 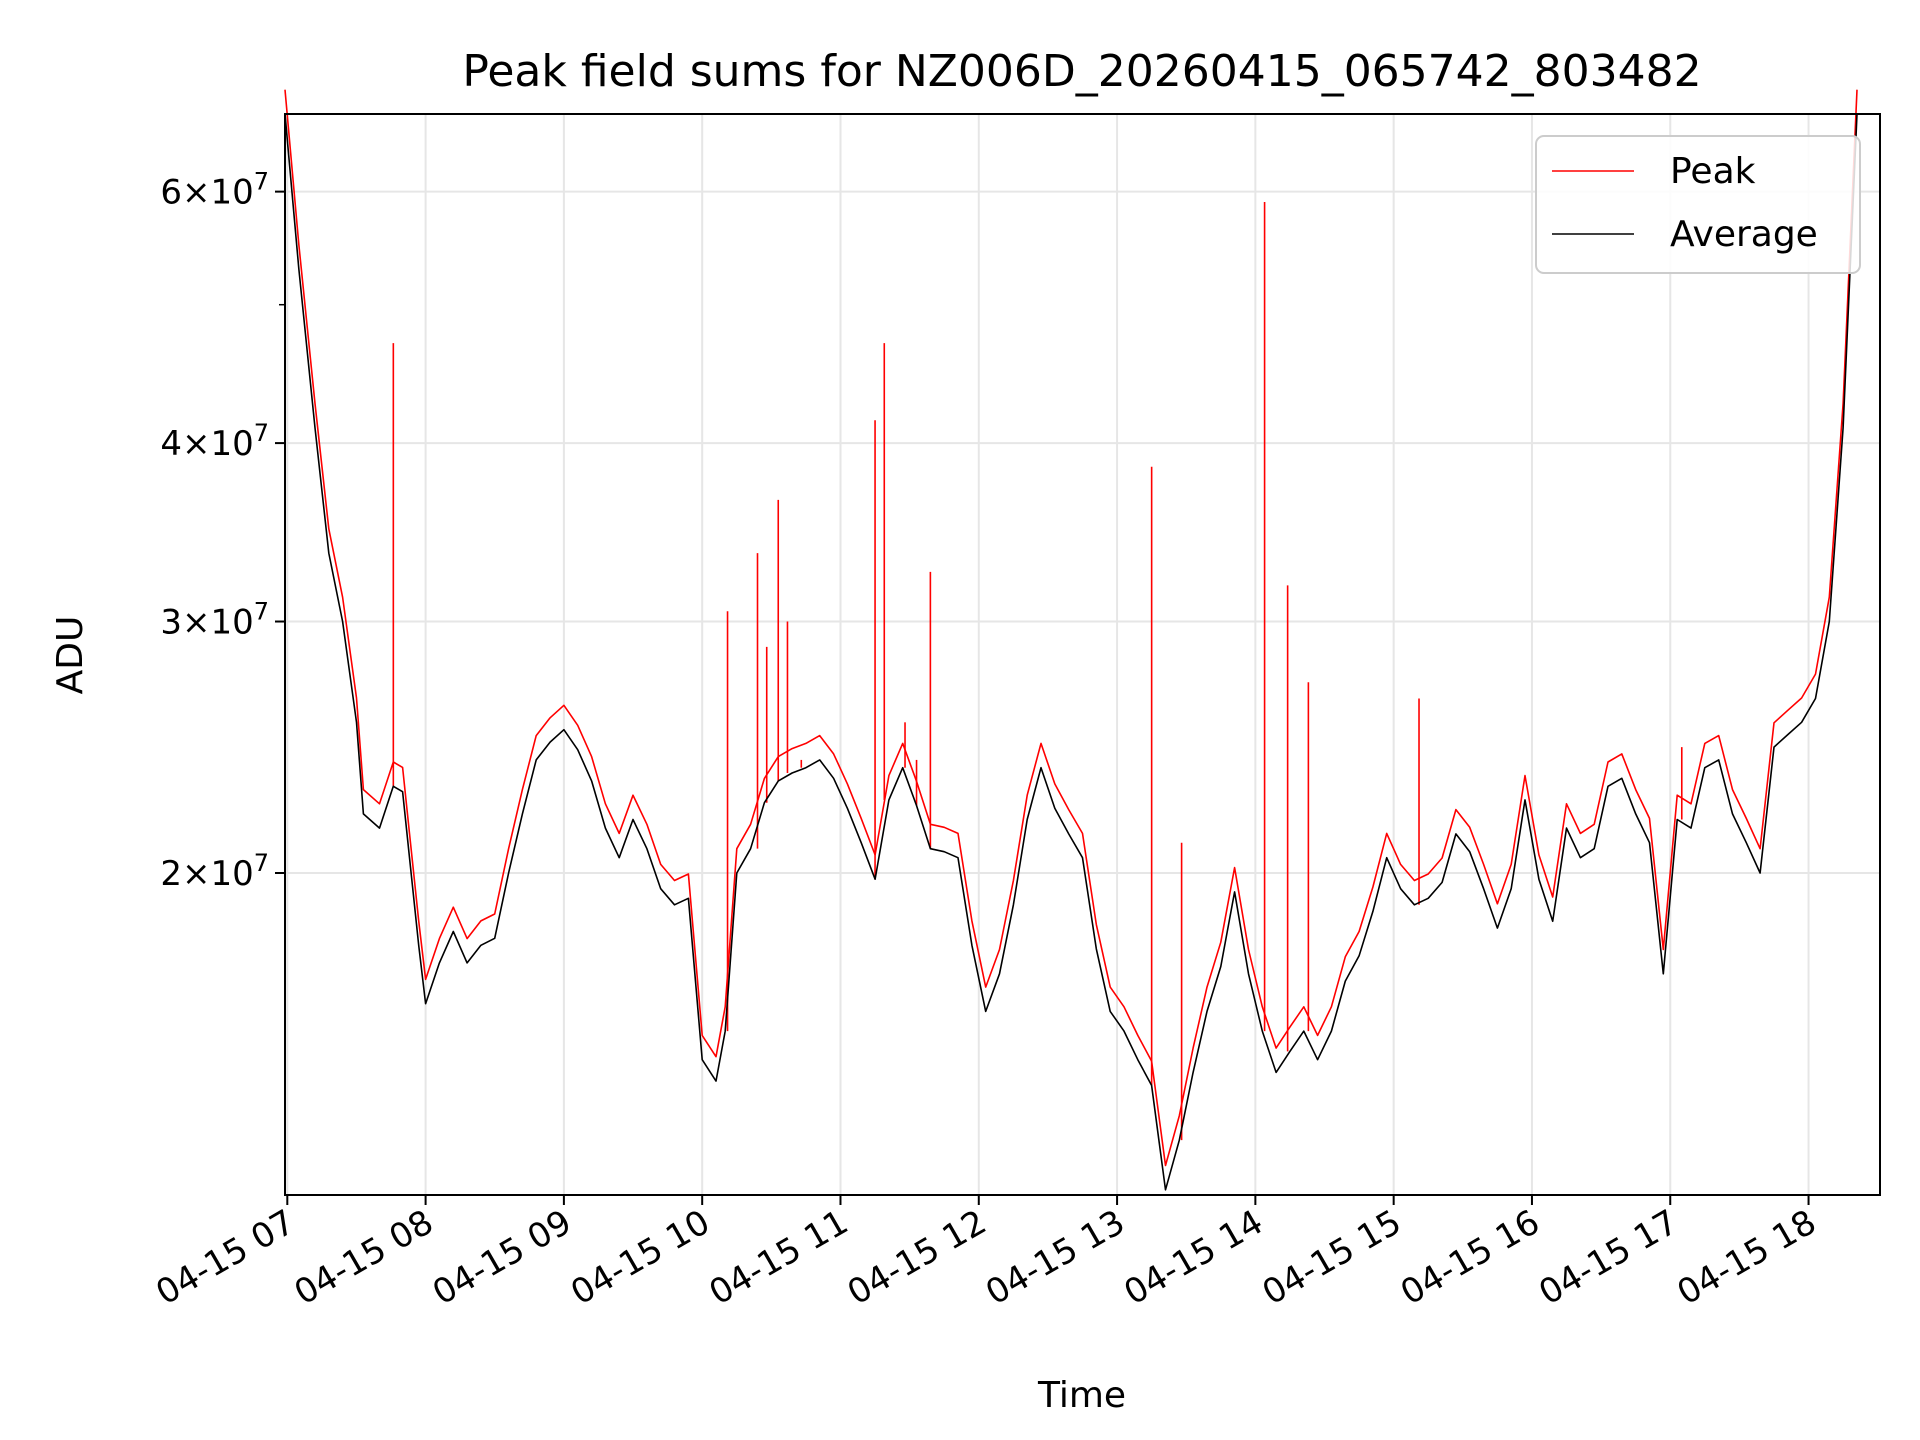 What do you see at coordinates (214, 190) in the screenshot?
I see `y-tick-label: 6×107` at bounding box center [214, 190].